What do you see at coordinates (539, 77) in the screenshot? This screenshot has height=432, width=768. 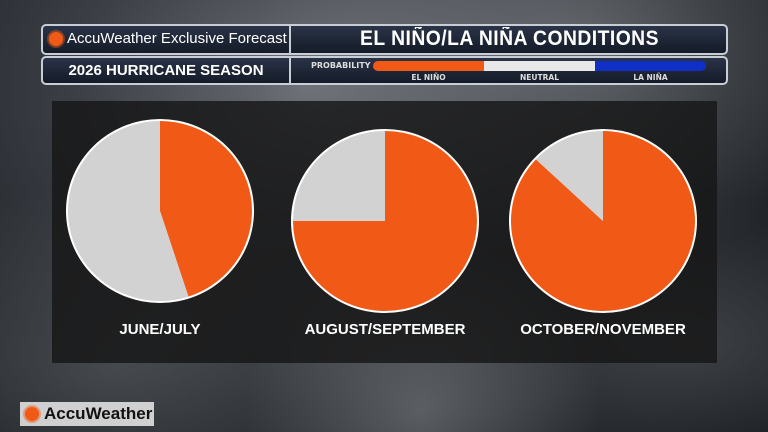 I see `legend-label-neutral: NEUTRAL` at bounding box center [539, 77].